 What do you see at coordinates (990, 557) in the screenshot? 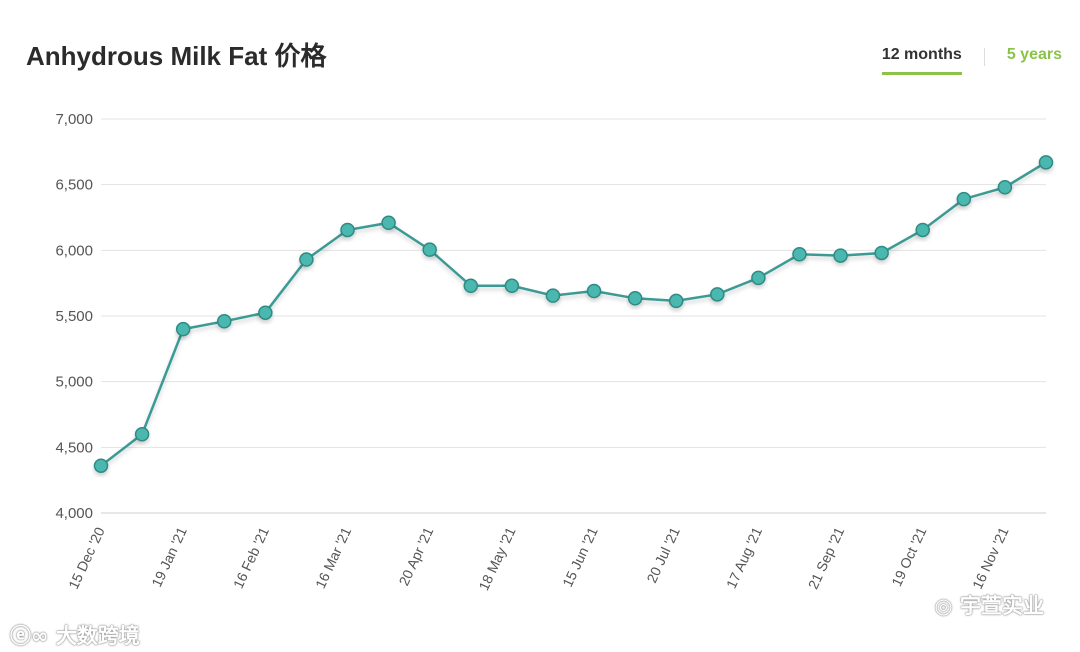
I see `x-tick-label: 16 Nov '21` at bounding box center [990, 557].